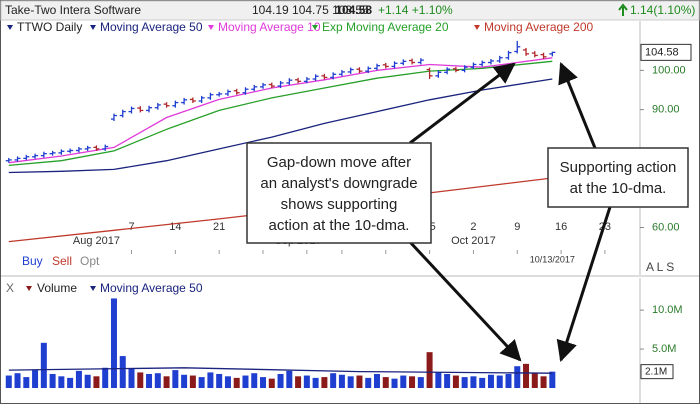 The width and height of the screenshot is (700, 404). What do you see at coordinates (660, 267) in the screenshot?
I see `pane-tools: A L S` at bounding box center [660, 267].